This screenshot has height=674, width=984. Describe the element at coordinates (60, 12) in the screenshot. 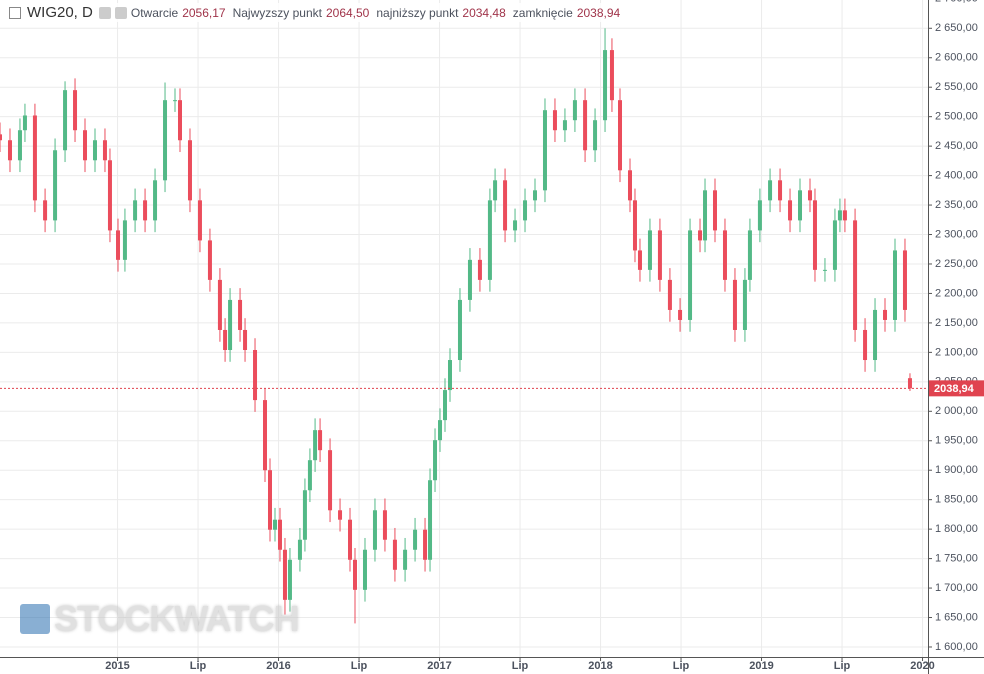

I see `symbol: WIG20, D` at that location.